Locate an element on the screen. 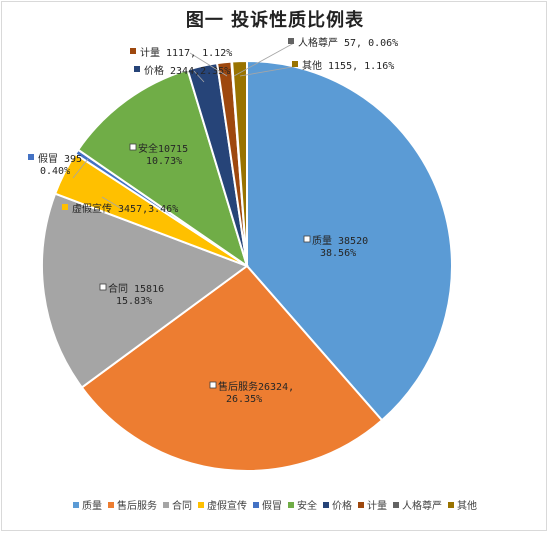 The height and width of the screenshot is (534, 550). data-label-1: 售后服务26324,26.35% is located at coordinates (251, 392).